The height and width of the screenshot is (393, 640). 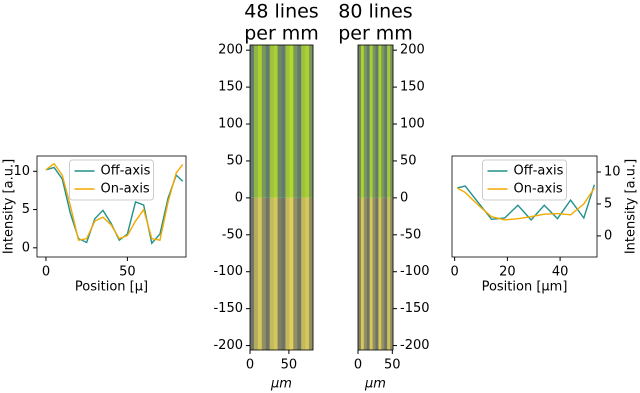 I want to click on y-tick-label: 5, so click(x=608, y=203).